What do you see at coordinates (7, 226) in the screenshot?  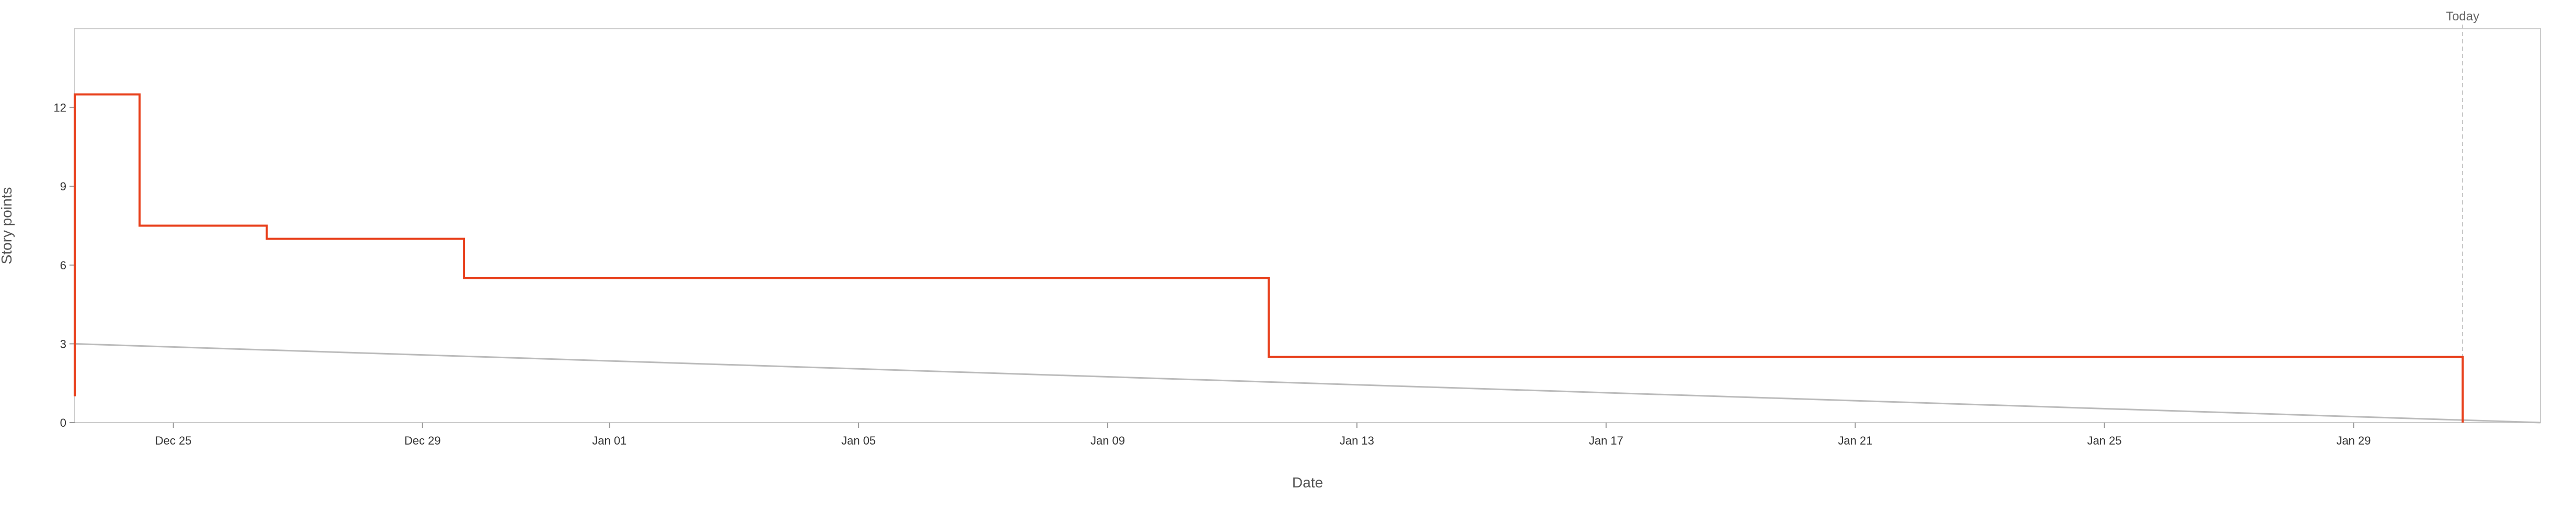 I see `y-axis-title: Story points` at bounding box center [7, 226].